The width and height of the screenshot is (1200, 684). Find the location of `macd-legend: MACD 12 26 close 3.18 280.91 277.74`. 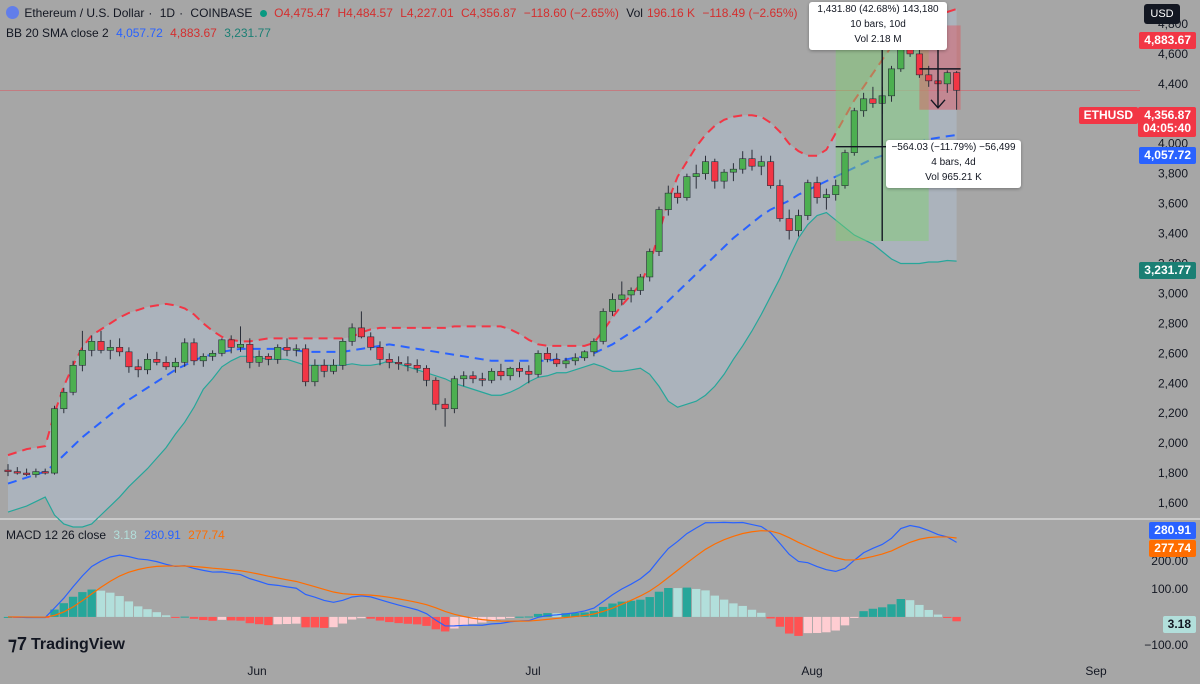

macd-legend: MACD 12 26 close 3.18 280.91 277.74 is located at coordinates (117, 535).